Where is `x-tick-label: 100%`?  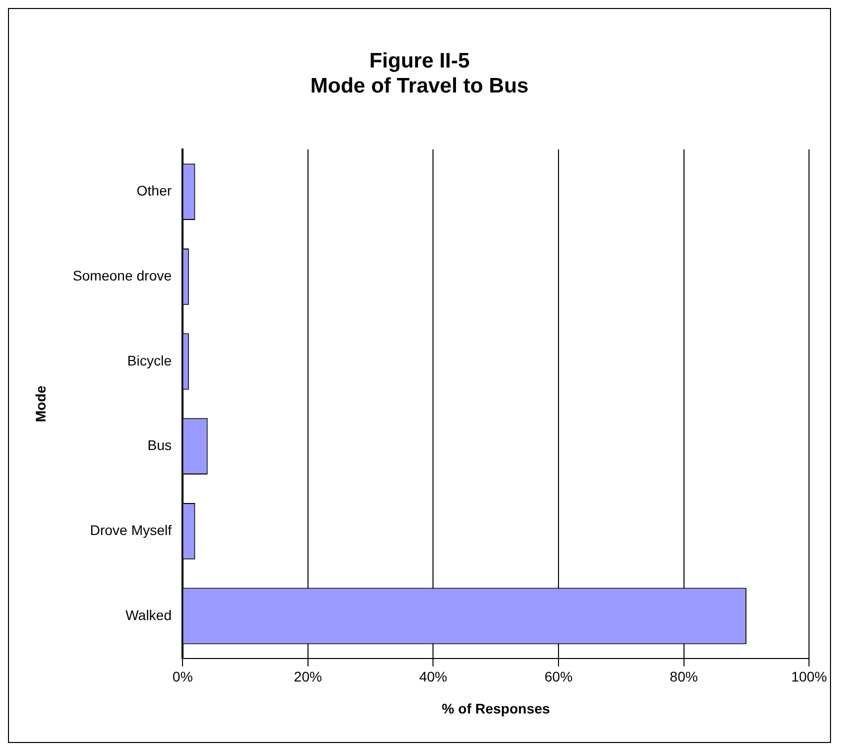 x-tick-label: 100% is located at coordinates (809, 676).